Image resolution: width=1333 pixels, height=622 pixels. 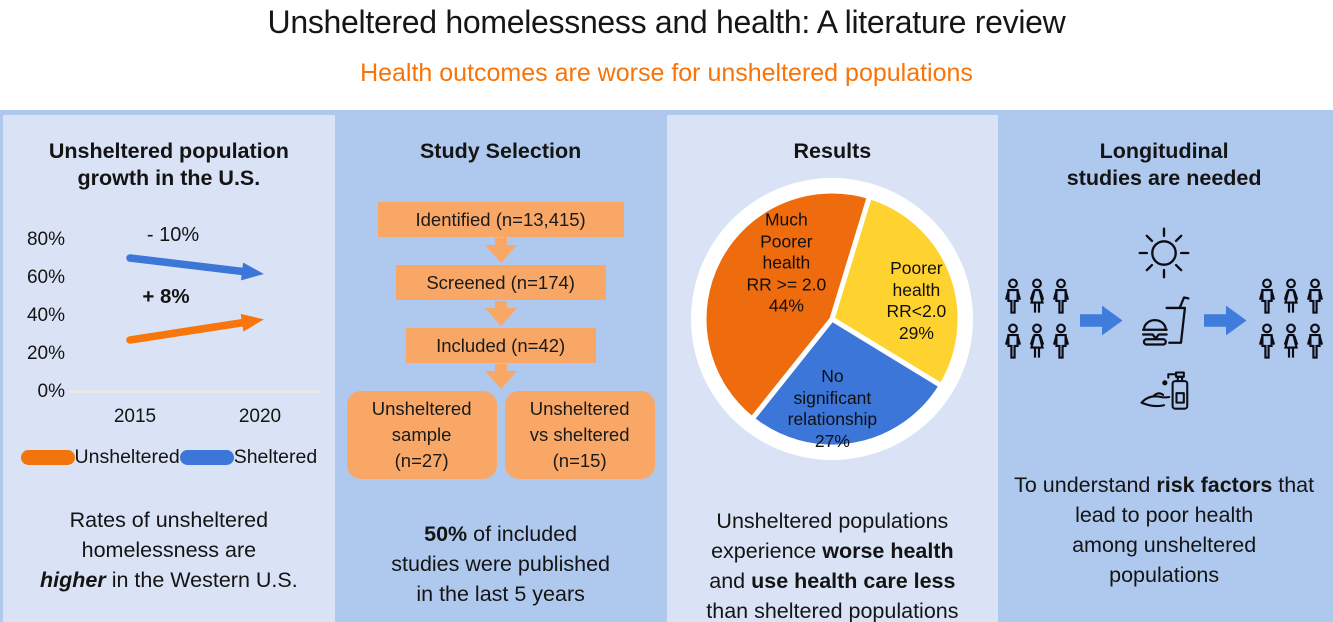 I want to click on pie-label-no-significant-relationship: No significant relationship 27%, so click(x=832, y=408).